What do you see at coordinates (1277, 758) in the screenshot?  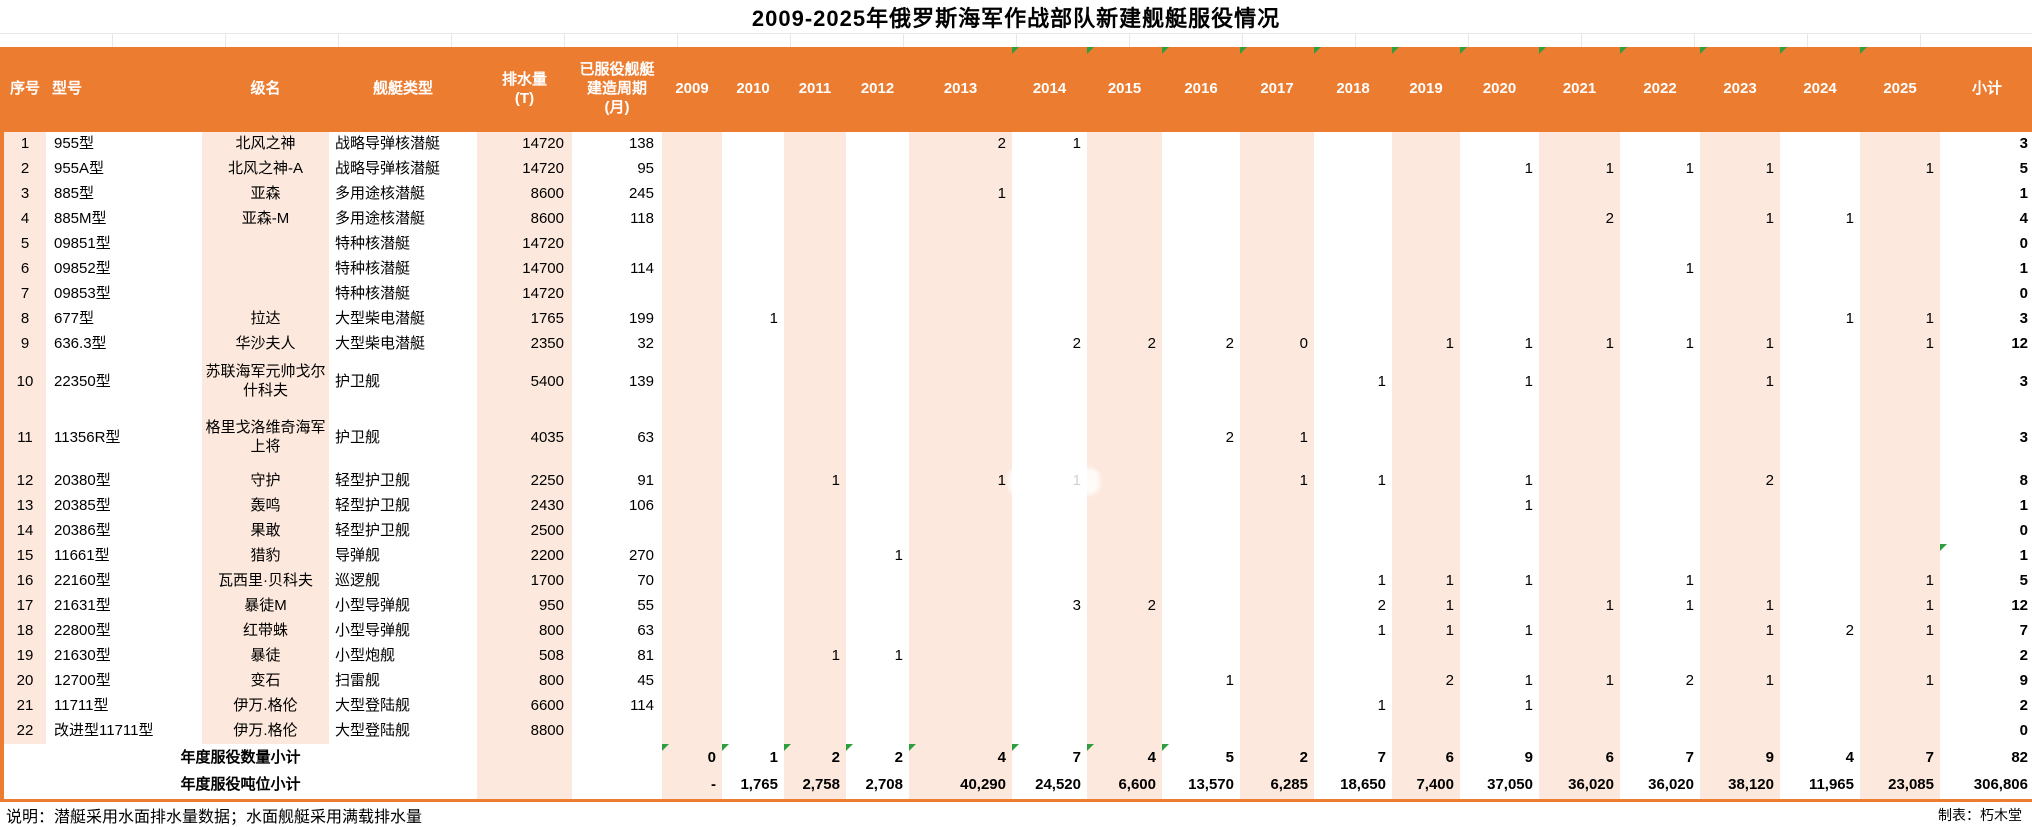 I see `summary-count-row-year-2017: 2` at bounding box center [1277, 758].